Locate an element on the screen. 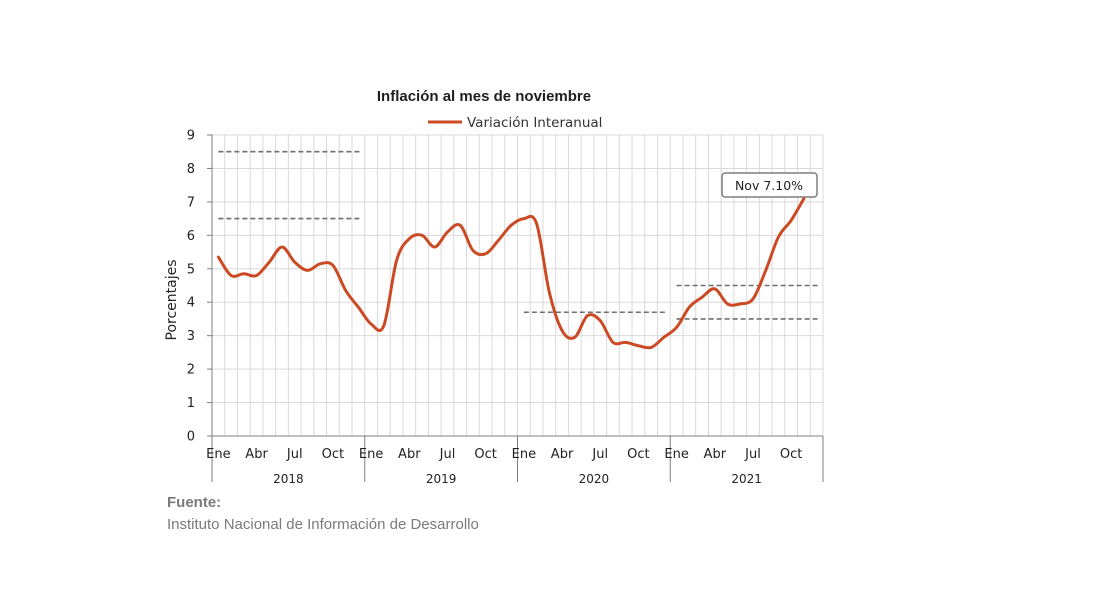 This screenshot has width=1099, height=613. legend: Variación Interanual is located at coordinates (515, 123).